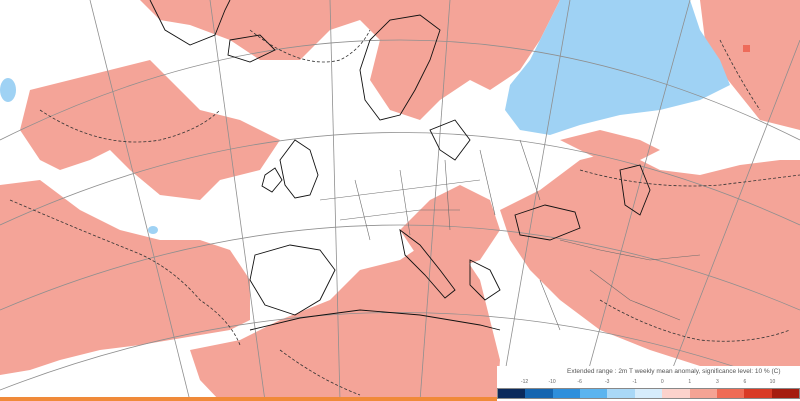  Describe the element at coordinates (617, 67) in the screenshot. I see `cool-region-russia` at that location.